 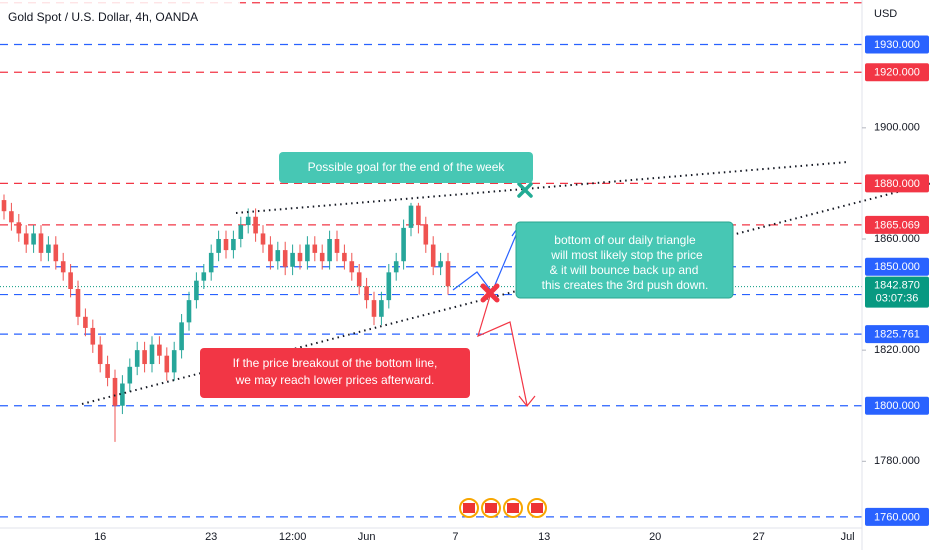 I want to click on breakout-note-box, so click(x=335, y=373).